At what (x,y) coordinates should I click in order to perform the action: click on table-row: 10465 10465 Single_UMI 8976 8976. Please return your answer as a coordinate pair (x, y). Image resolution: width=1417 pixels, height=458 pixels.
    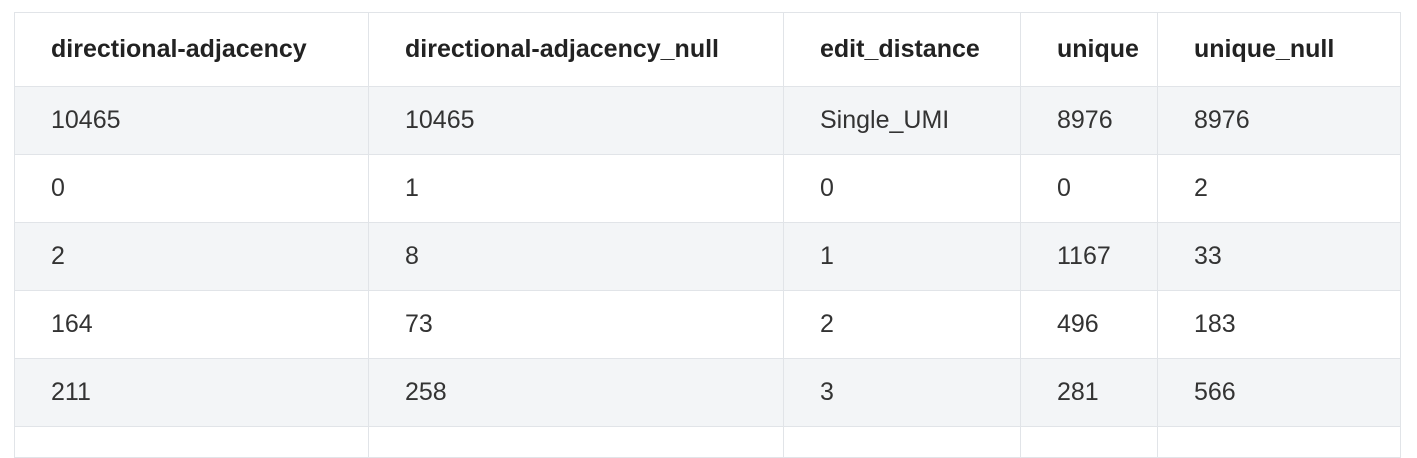
    Looking at the image, I should click on (707, 120).